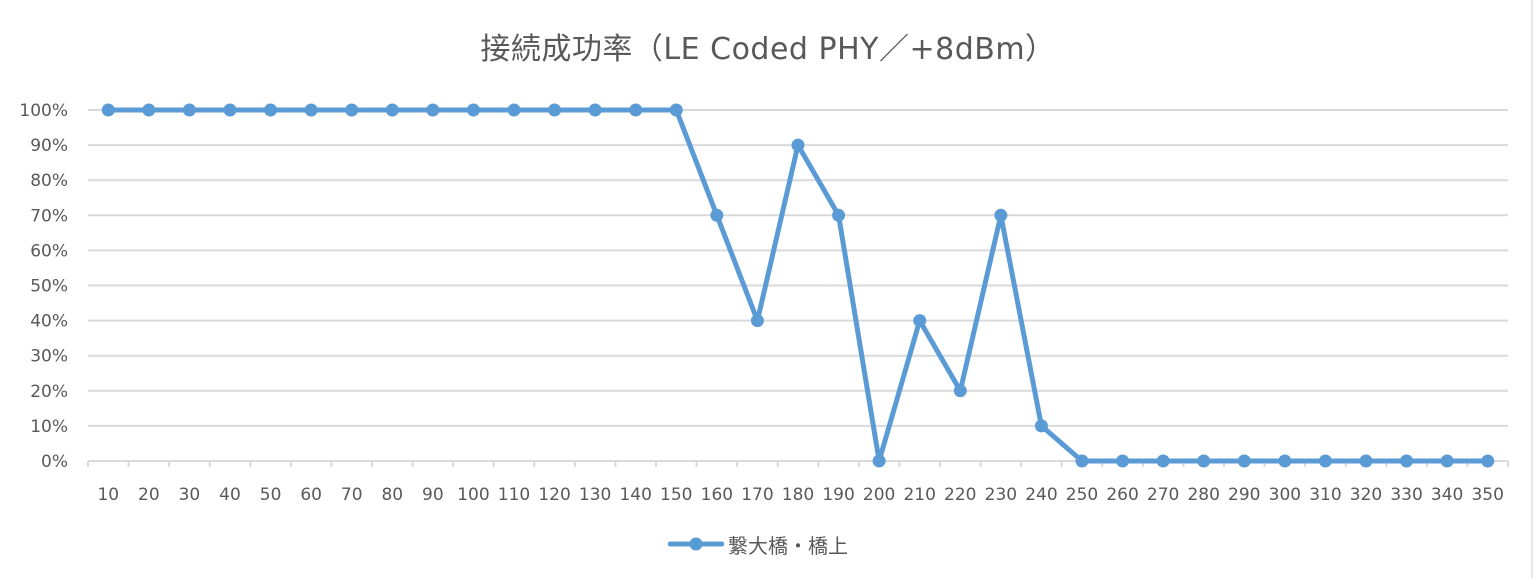 Image resolution: width=1536 pixels, height=580 pixels. What do you see at coordinates (392, 495) in the screenshot?
I see `x-tick-label: 80` at bounding box center [392, 495].